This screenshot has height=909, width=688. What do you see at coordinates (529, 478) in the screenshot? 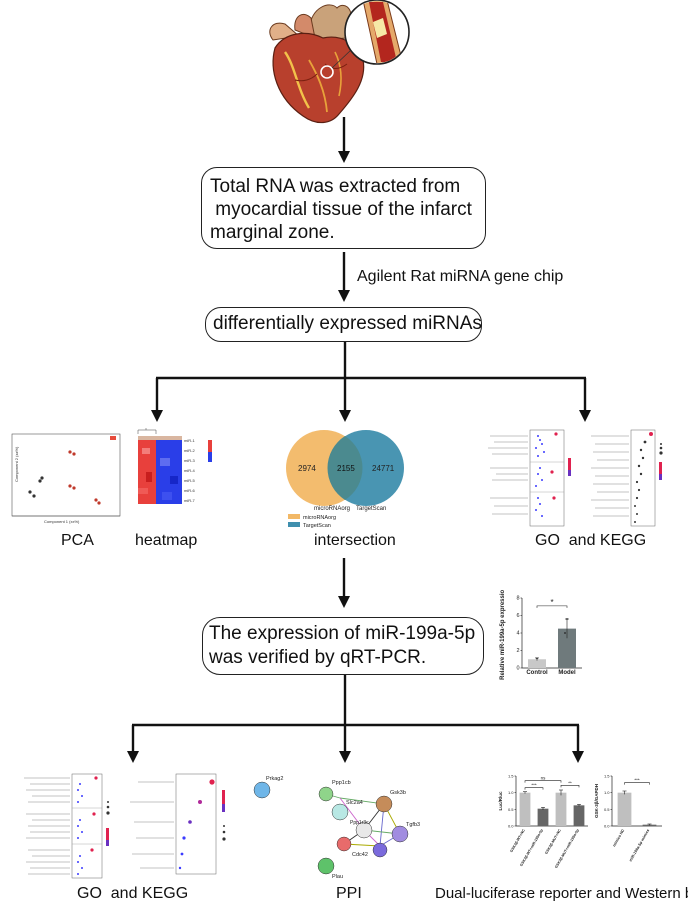
I see `go-dotplot-top` at bounding box center [529, 478].